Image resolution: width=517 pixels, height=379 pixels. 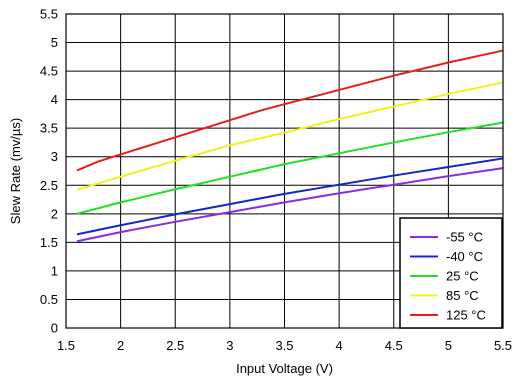 What do you see at coordinates (464, 237) in the screenshot?
I see `legend-label: -55 °C` at bounding box center [464, 237].